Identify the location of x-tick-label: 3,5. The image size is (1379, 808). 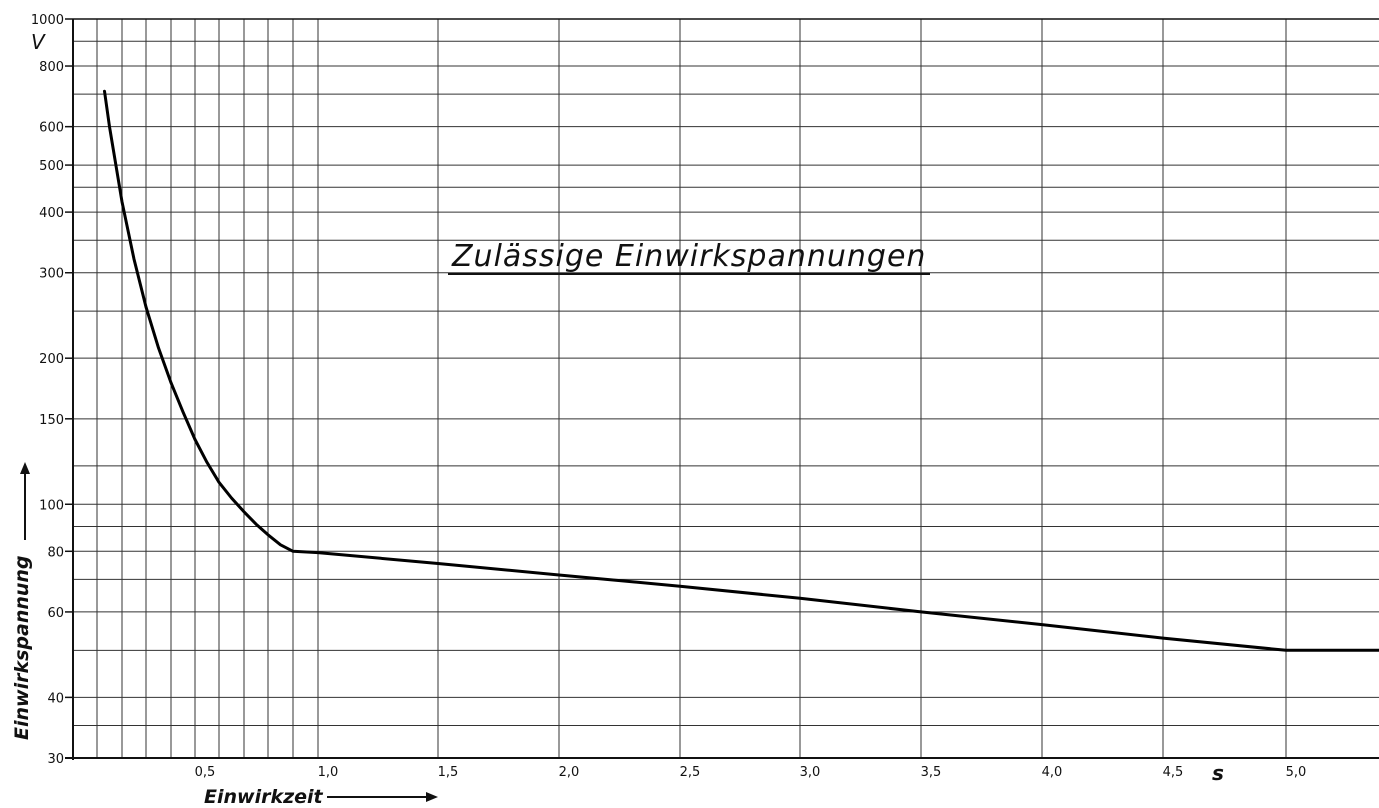
(931, 772).